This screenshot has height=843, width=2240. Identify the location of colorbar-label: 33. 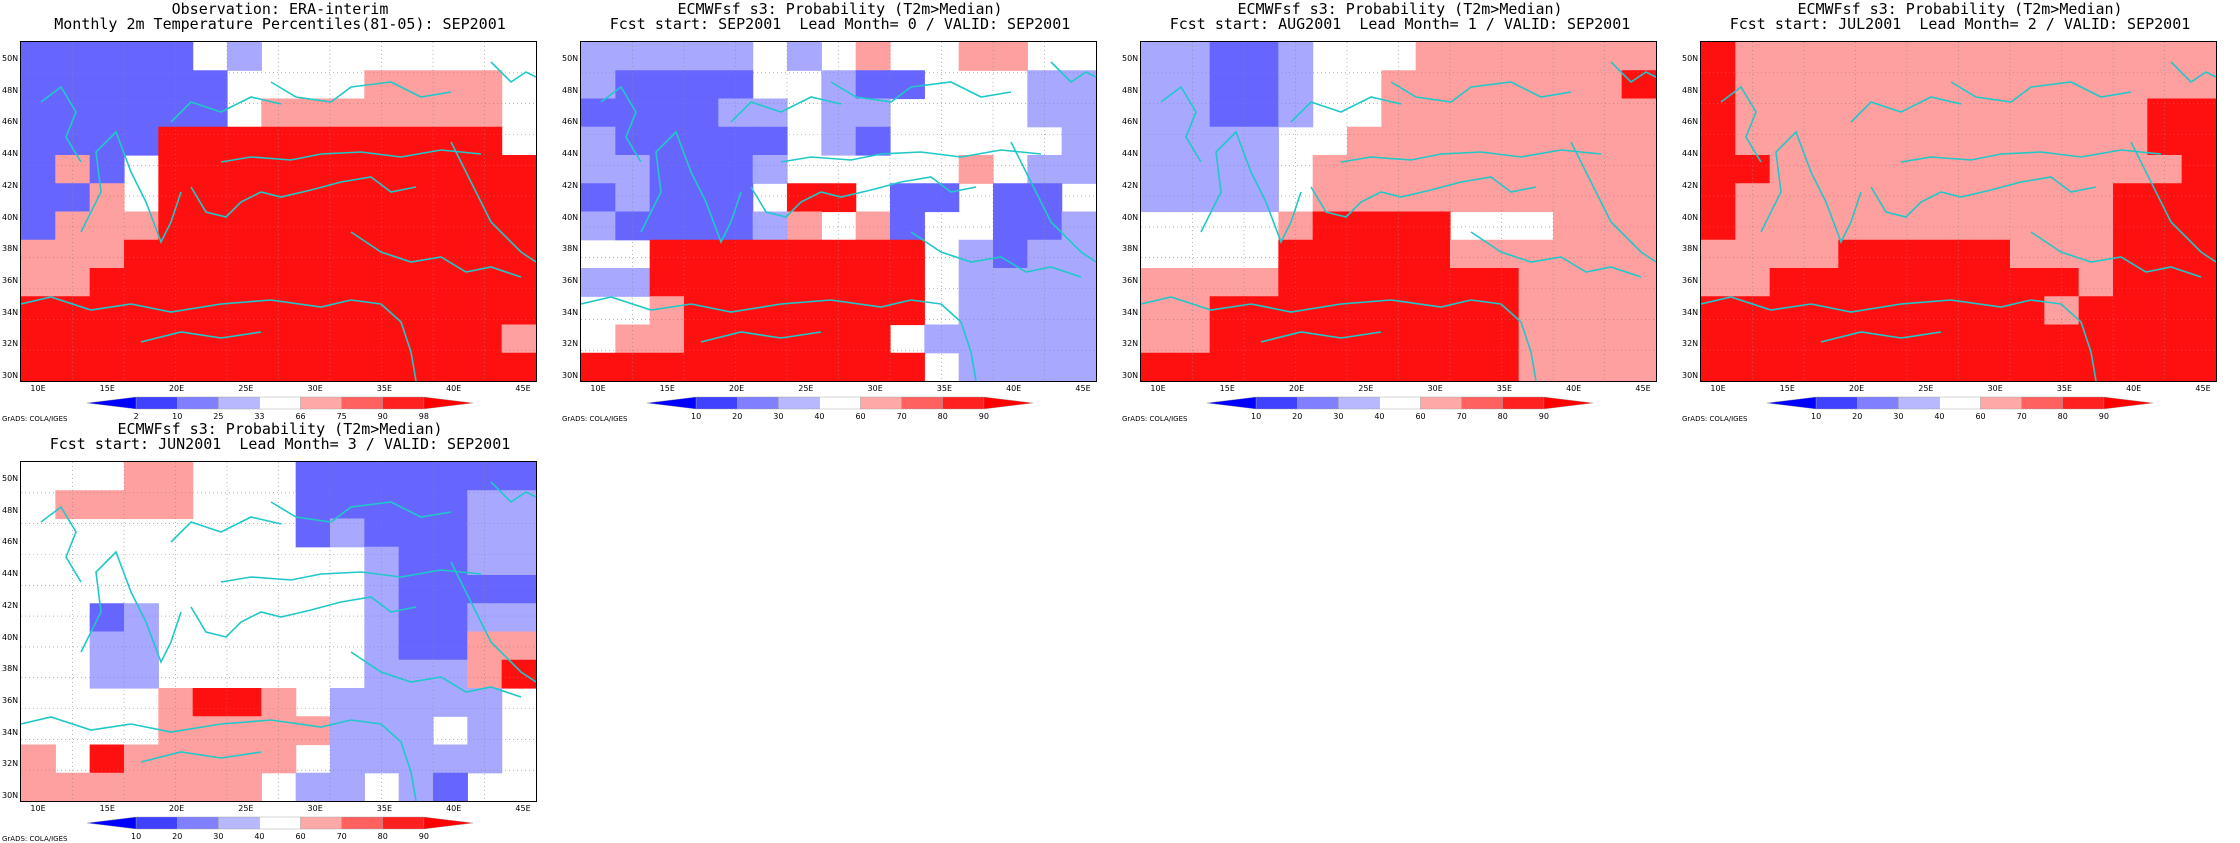
(259, 416).